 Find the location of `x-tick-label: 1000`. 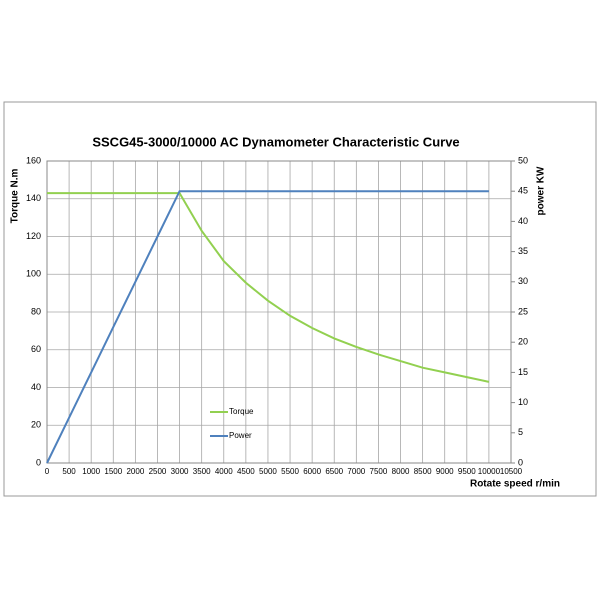

x-tick-label: 1000 is located at coordinates (91, 471).